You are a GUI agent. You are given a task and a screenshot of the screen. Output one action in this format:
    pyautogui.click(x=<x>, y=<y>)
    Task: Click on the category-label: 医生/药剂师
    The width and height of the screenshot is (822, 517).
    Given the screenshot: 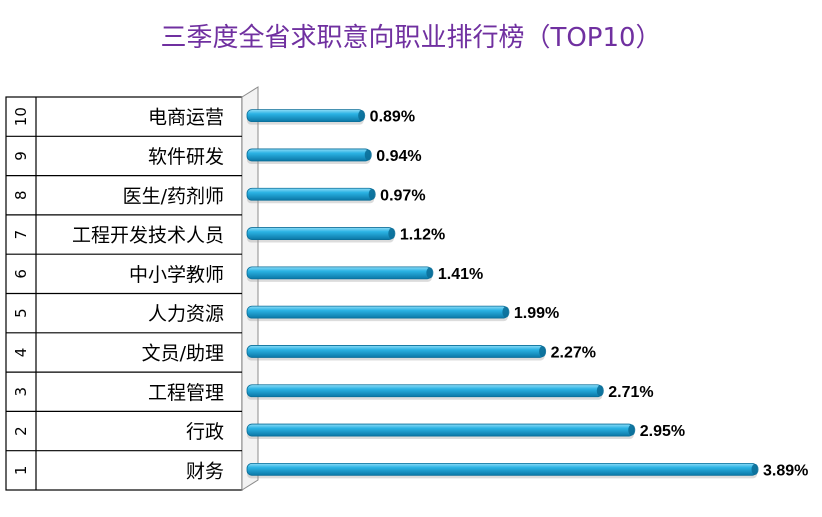 What is the action you would take?
    pyautogui.click(x=173, y=196)
    